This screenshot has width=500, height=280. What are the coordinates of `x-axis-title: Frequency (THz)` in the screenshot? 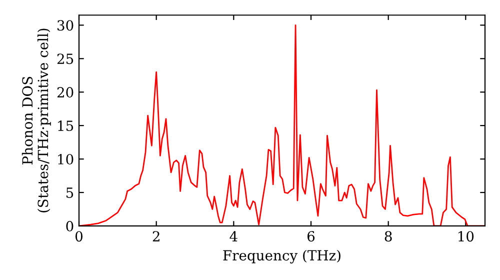 It's located at (281, 257).